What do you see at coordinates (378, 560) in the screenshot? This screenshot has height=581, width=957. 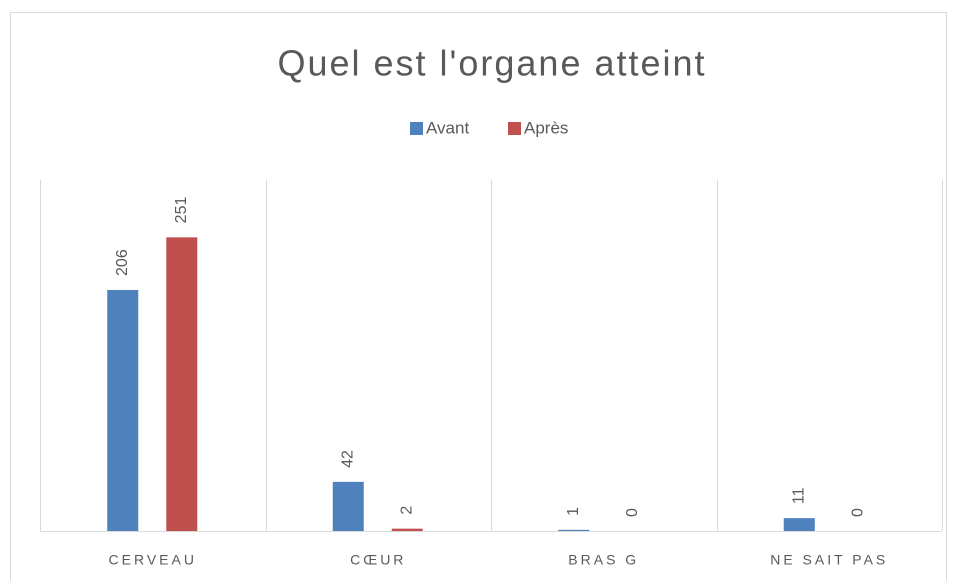 I see `x-tick-label: CŒUR` at bounding box center [378, 560].